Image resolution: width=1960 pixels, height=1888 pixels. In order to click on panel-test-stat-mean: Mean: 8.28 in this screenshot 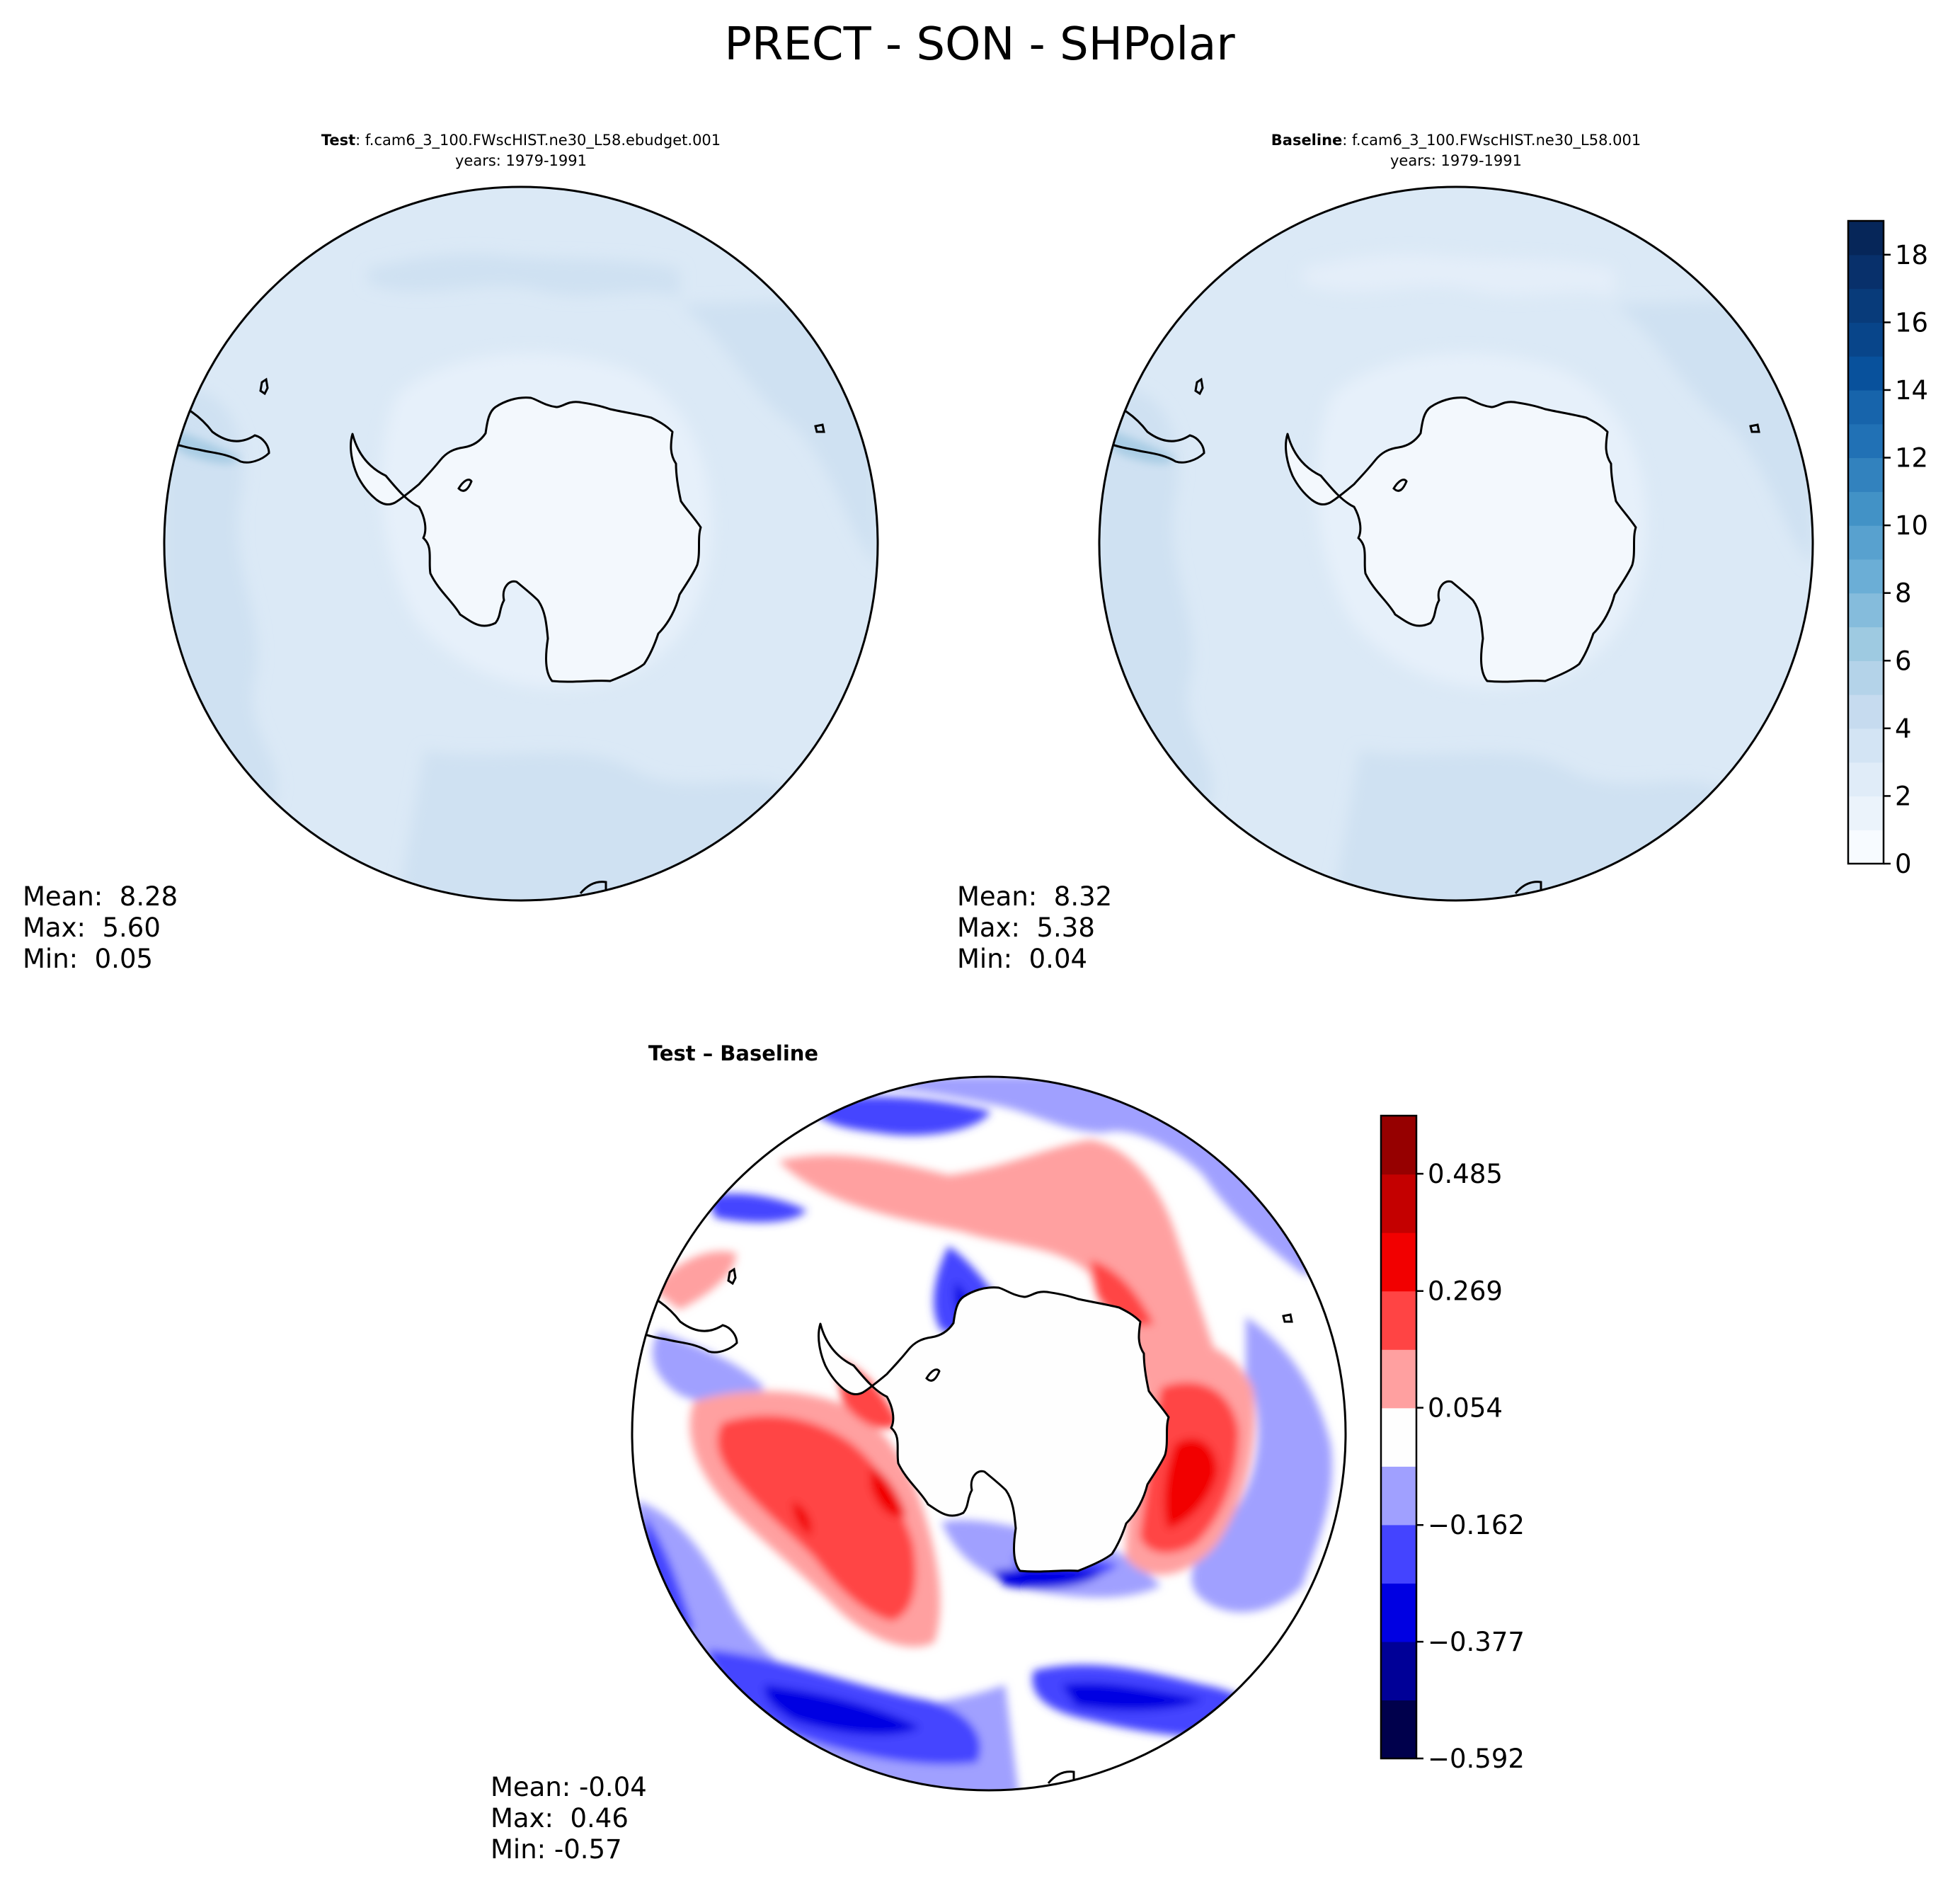, I will do `click(100, 897)`.